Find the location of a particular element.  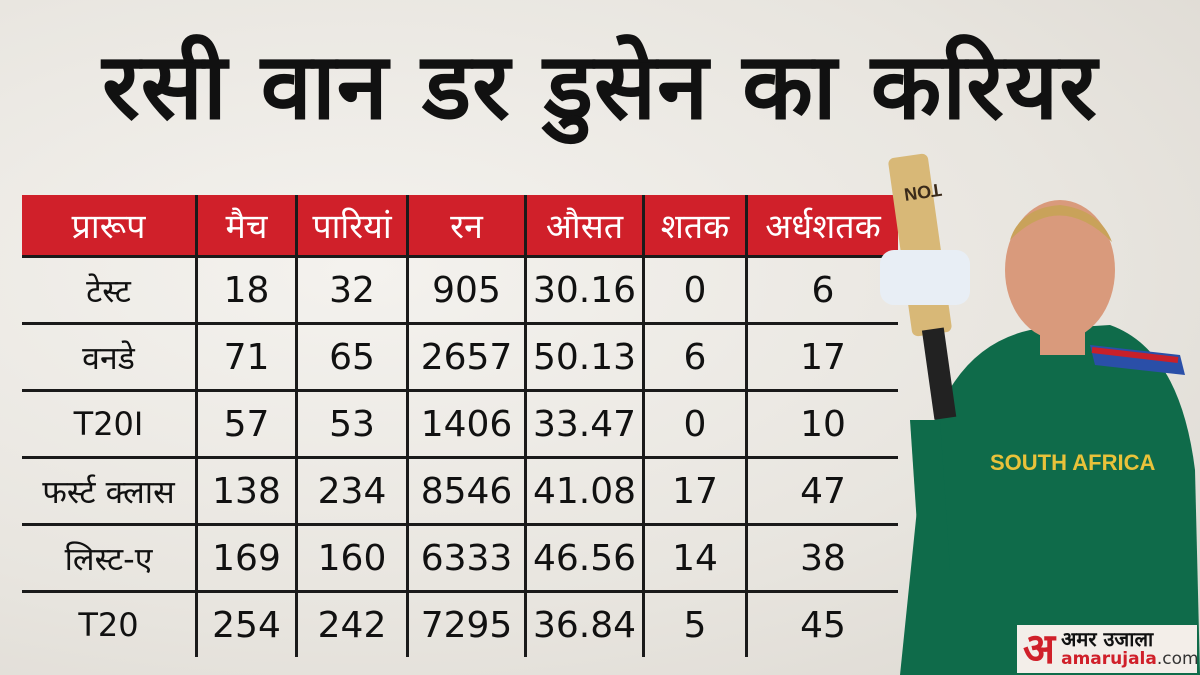

cell-format: वनडे is located at coordinates (109, 356).